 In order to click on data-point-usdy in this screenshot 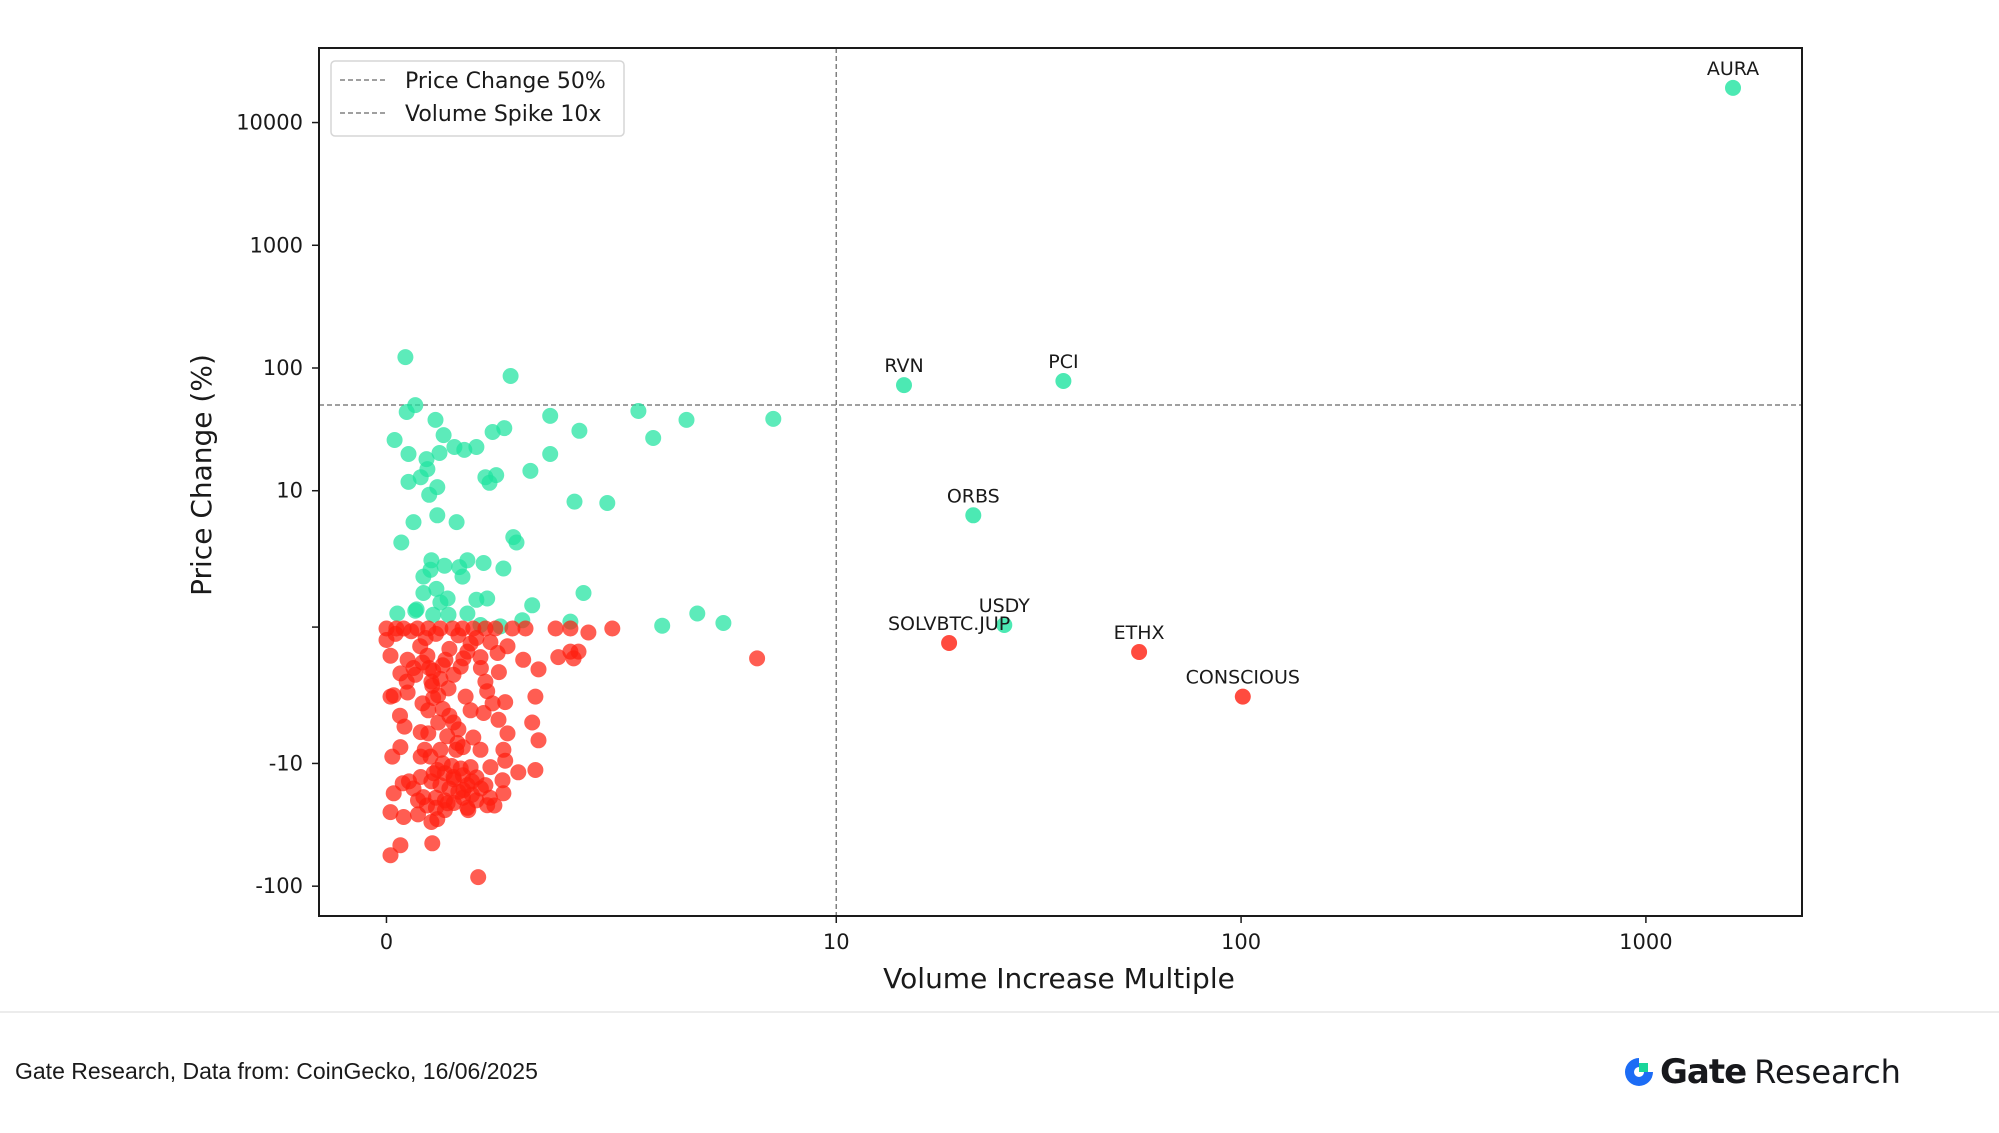, I will do `click(1004, 625)`.